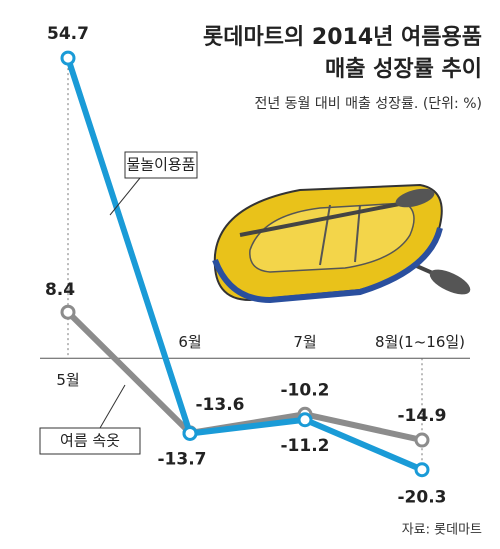  Describe the element at coordinates (220, 405) in the screenshot. I see `data-label: -13.6` at that location.